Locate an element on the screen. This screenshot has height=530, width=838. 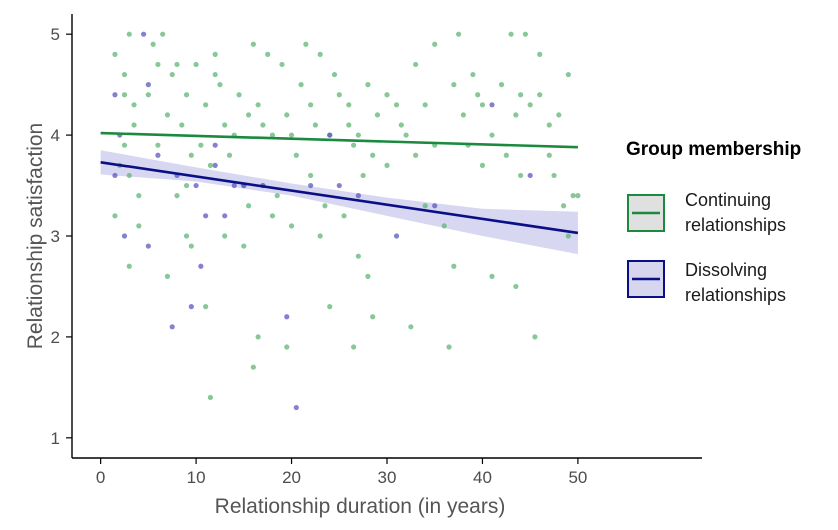
confidence-bands is located at coordinates (339, 202).